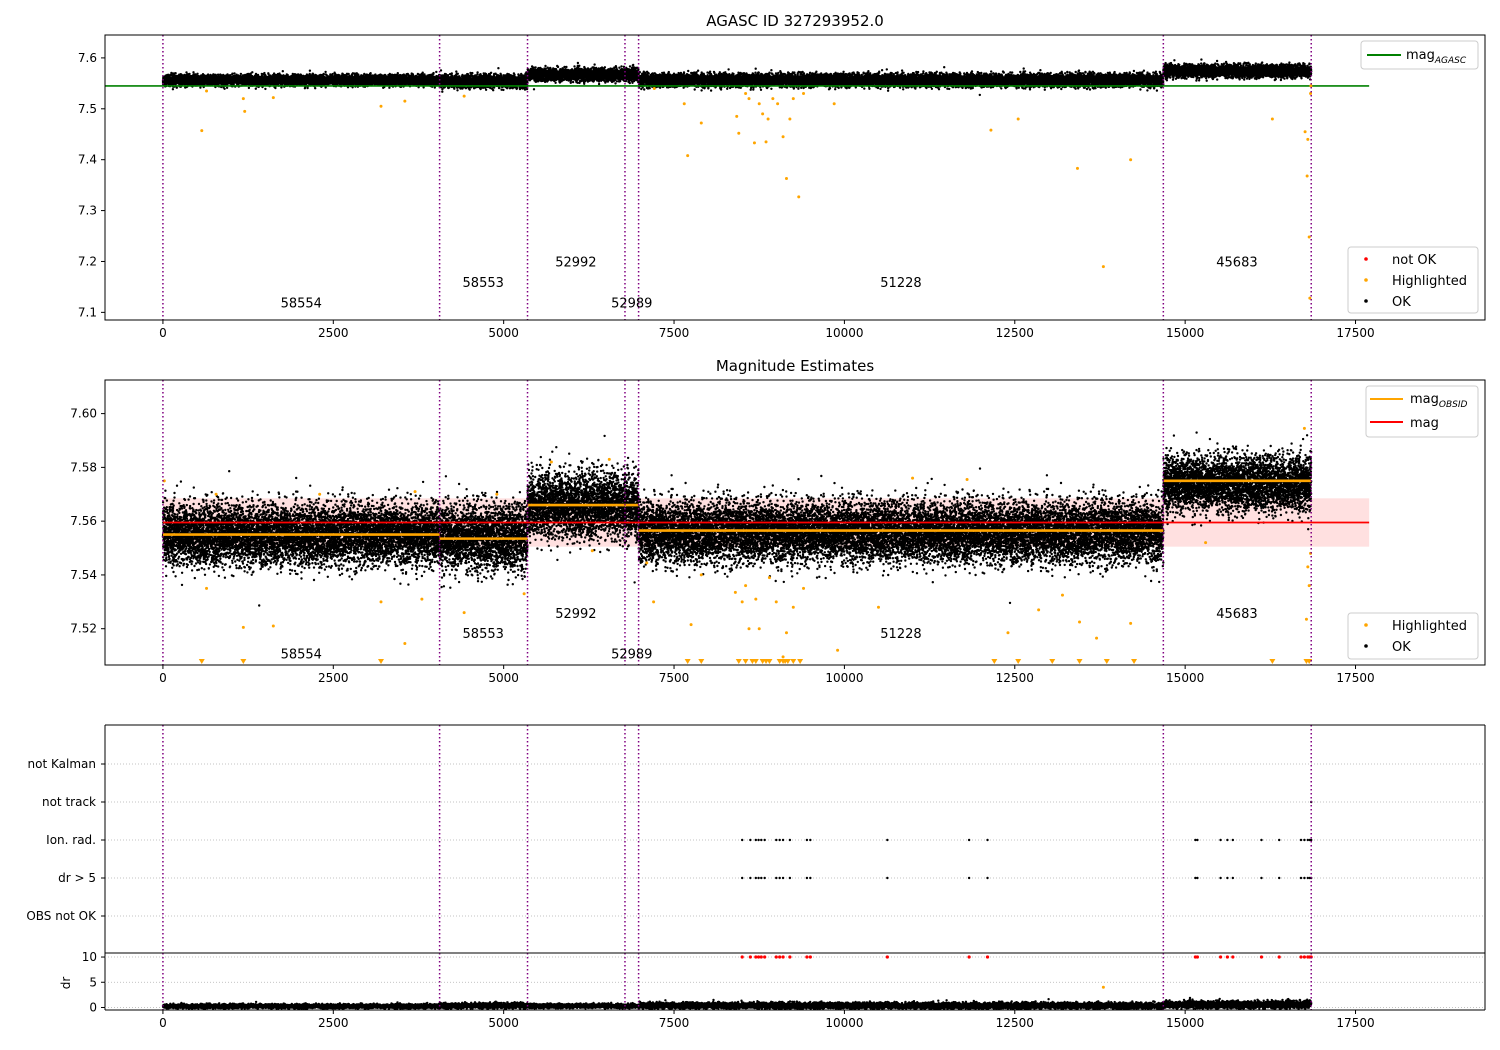 Image resolution: width=1500 pixels, height=1050 pixels. I want to click on p2-ytick-label-0: 7.52, so click(83, 629).